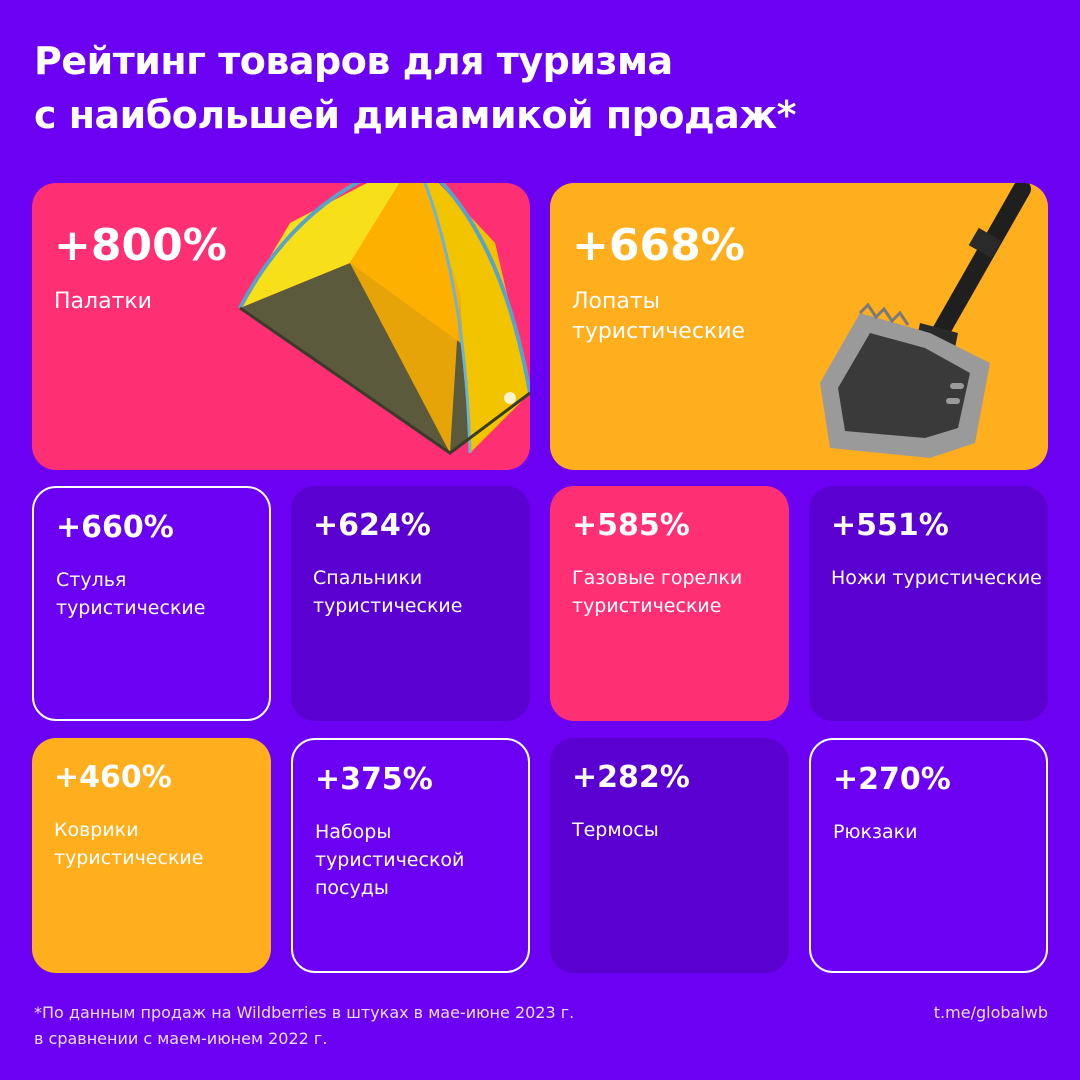  I want to click on card-name: Стулья туристические, so click(131, 594).